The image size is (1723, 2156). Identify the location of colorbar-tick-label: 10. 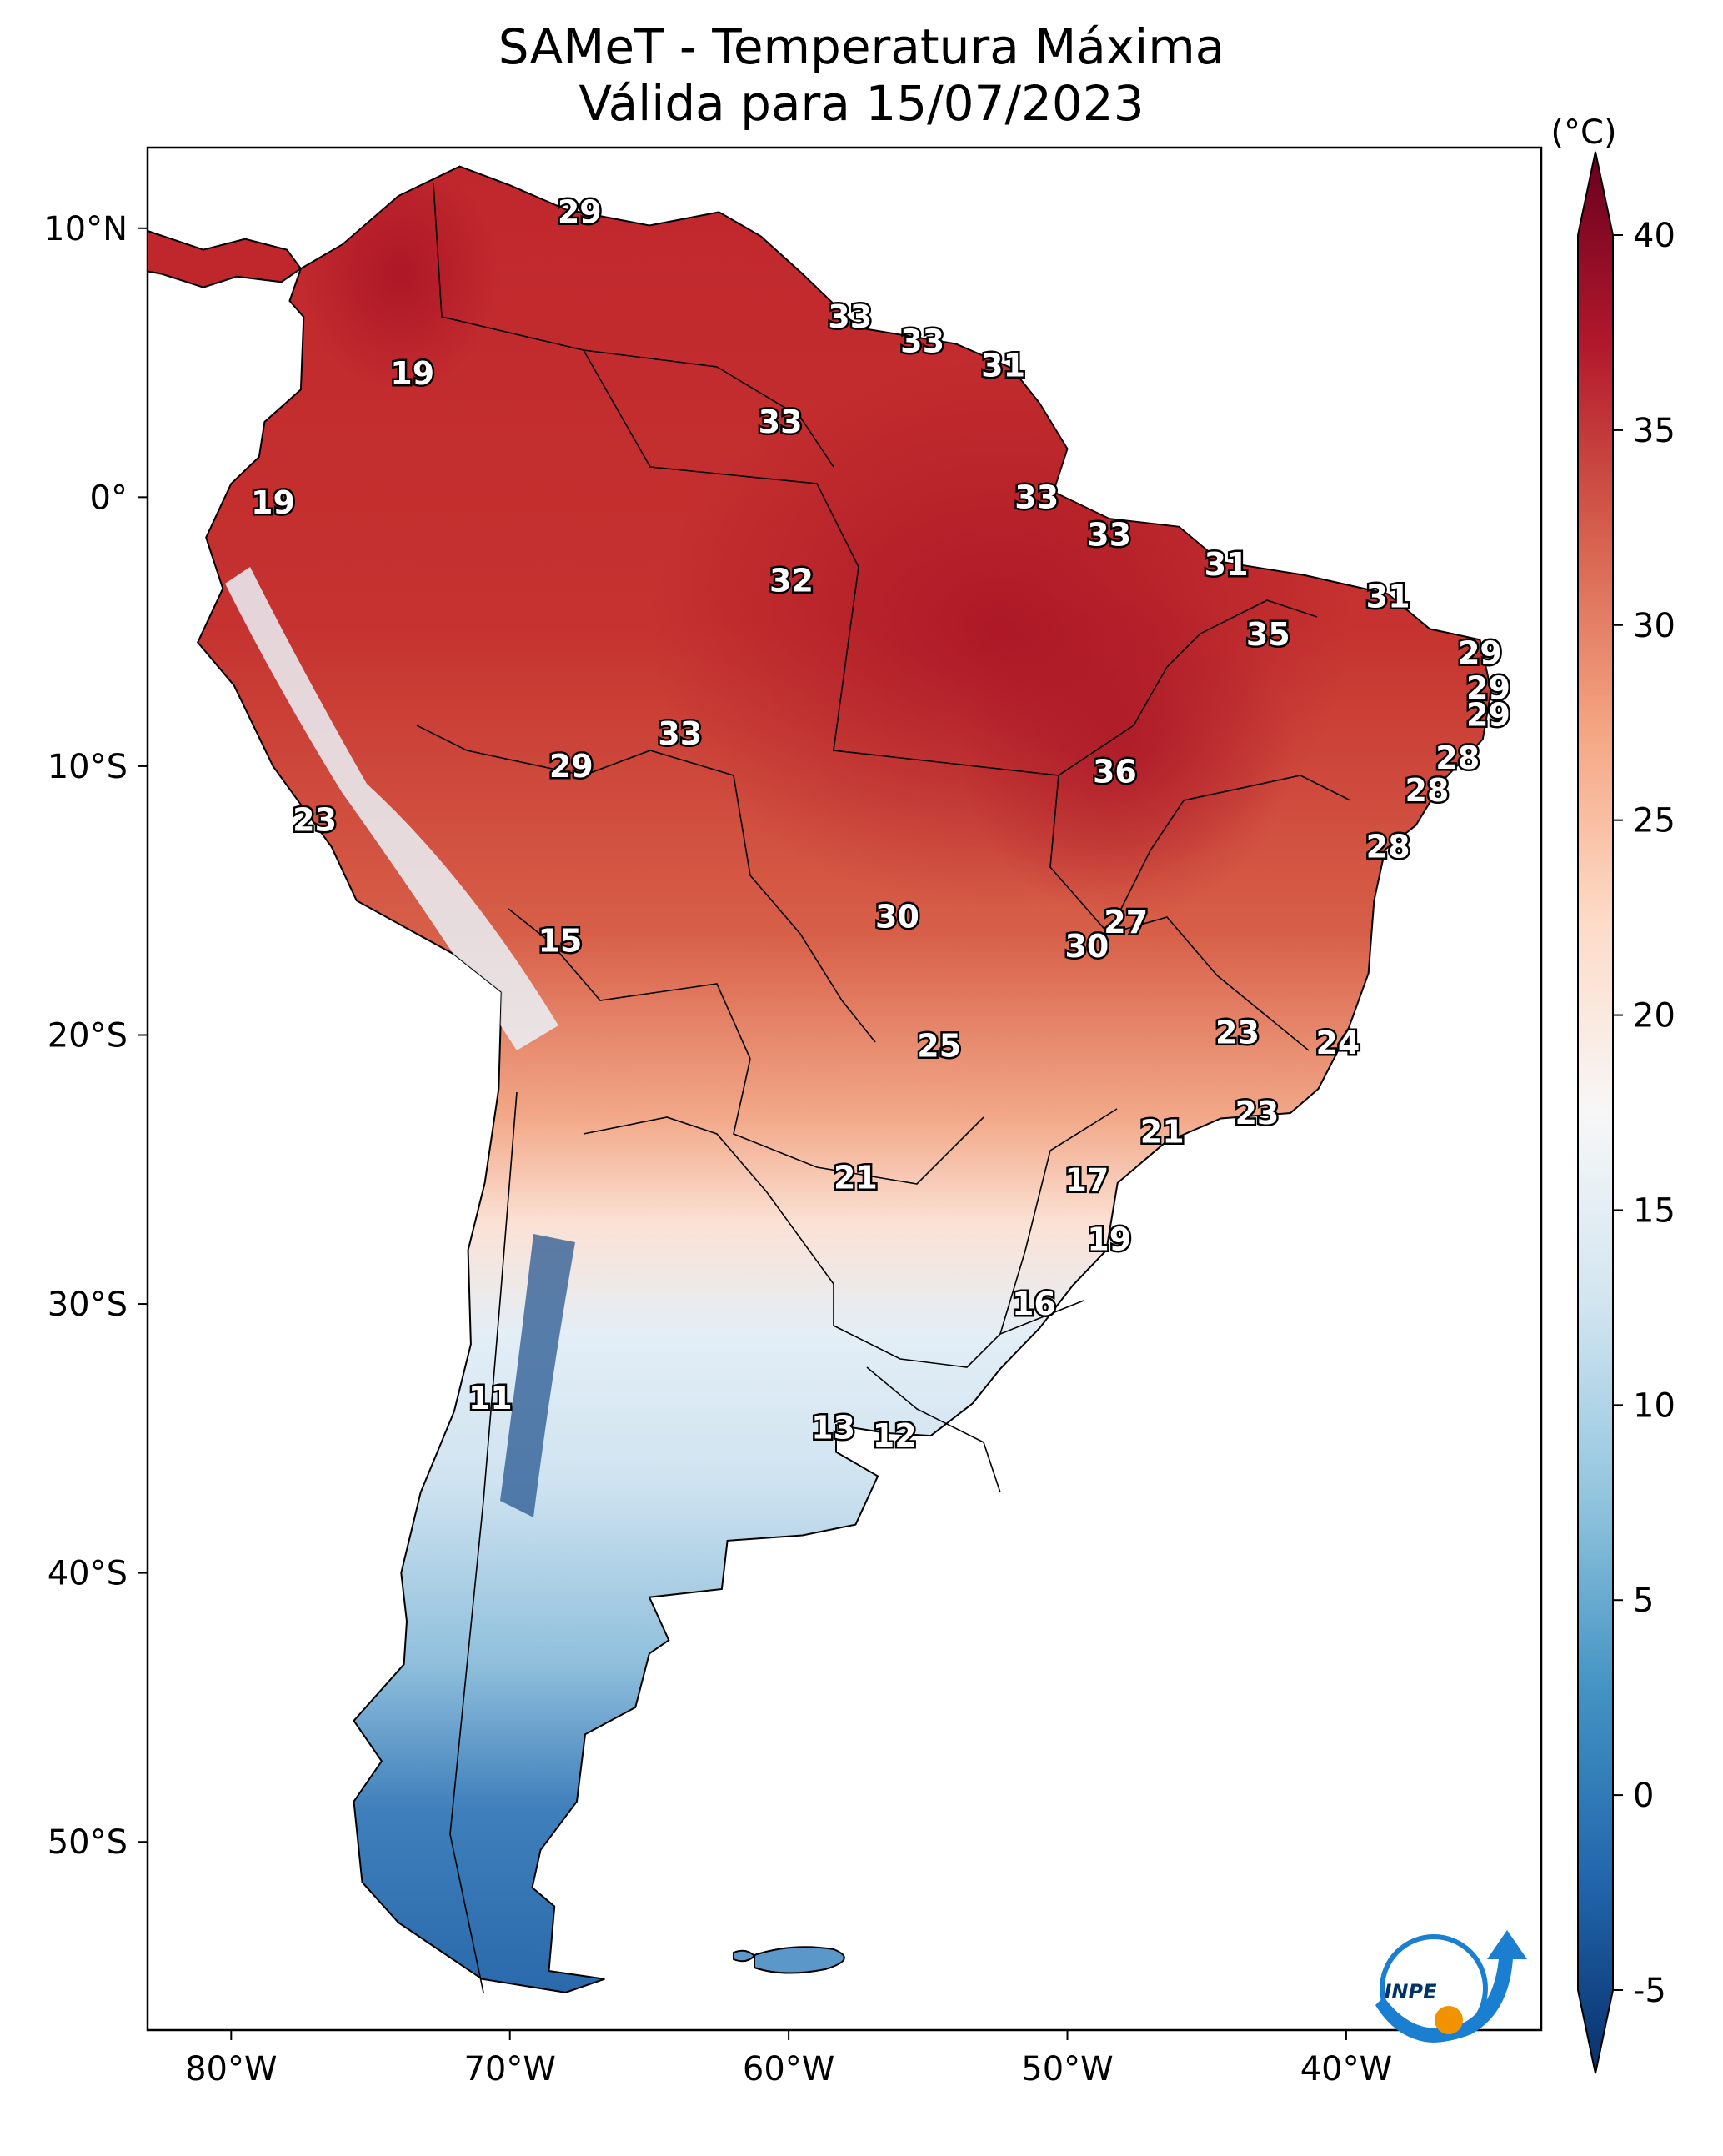
(1654, 1405).